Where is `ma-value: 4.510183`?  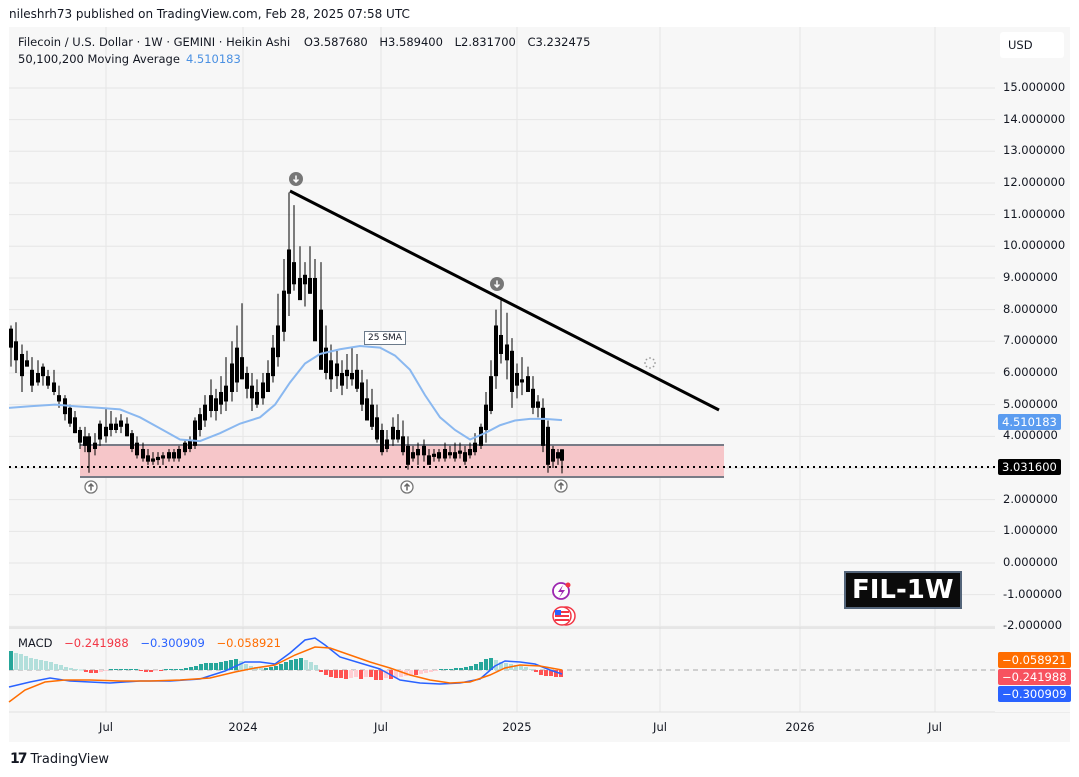
ma-value: 4.510183 is located at coordinates (213, 59).